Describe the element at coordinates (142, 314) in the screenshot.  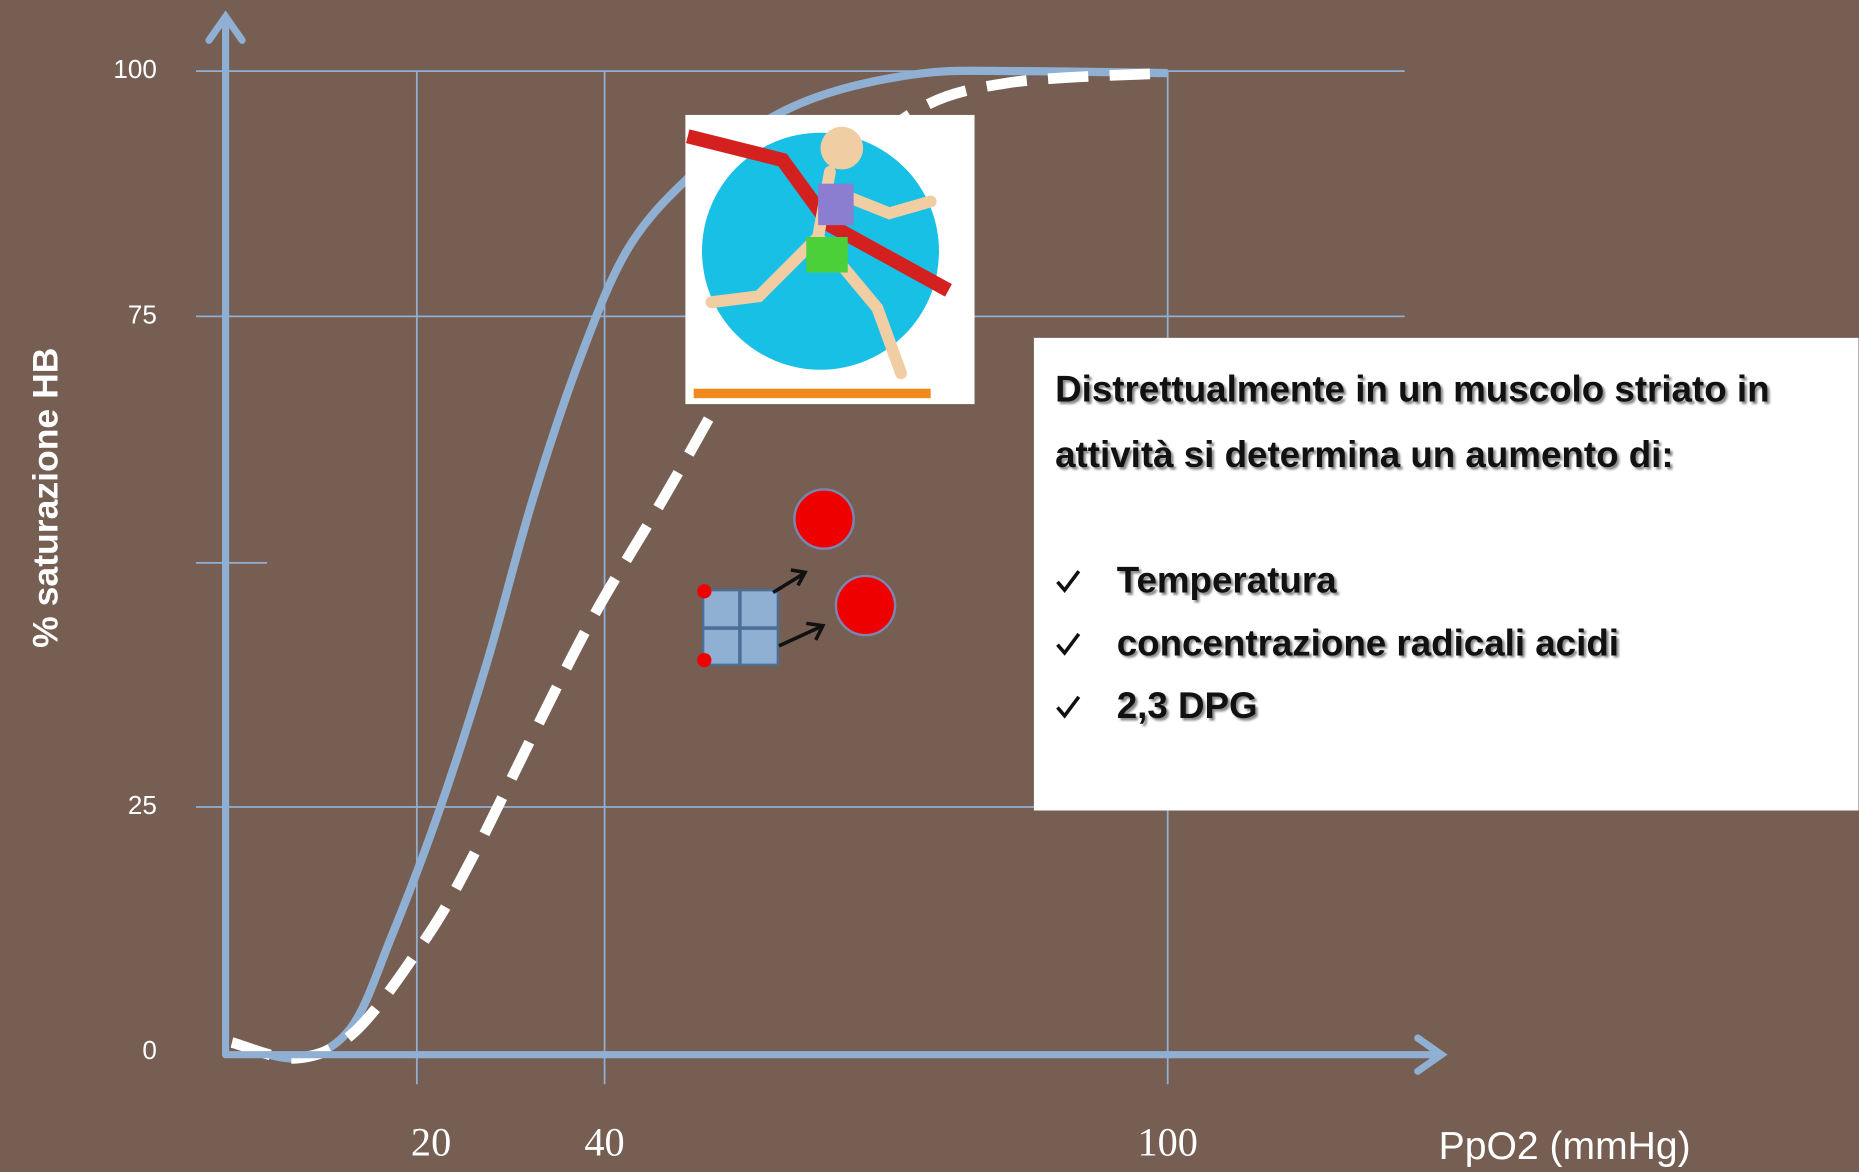
I see `y-tick-label: 75` at that location.